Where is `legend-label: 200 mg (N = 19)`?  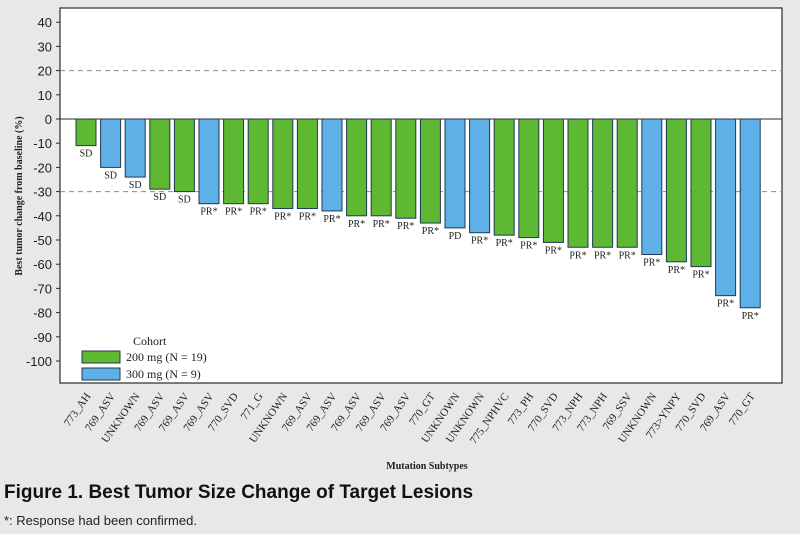
legend-label: 200 mg (N = 19) is located at coordinates (166, 357).